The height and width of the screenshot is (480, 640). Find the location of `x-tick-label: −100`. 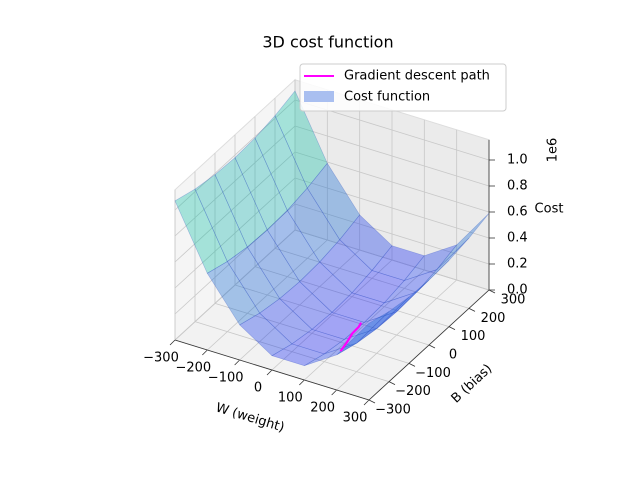

x-tick-label: −100 is located at coordinates (226, 378).